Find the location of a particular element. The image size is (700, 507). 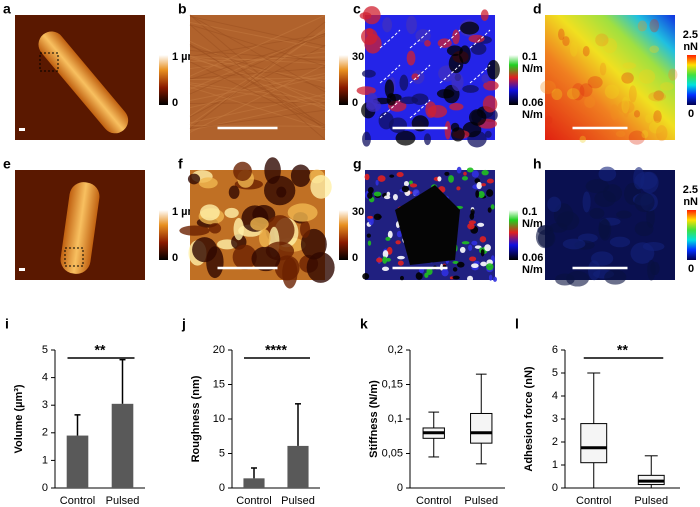

panel-label: k is located at coordinates (364, 324).